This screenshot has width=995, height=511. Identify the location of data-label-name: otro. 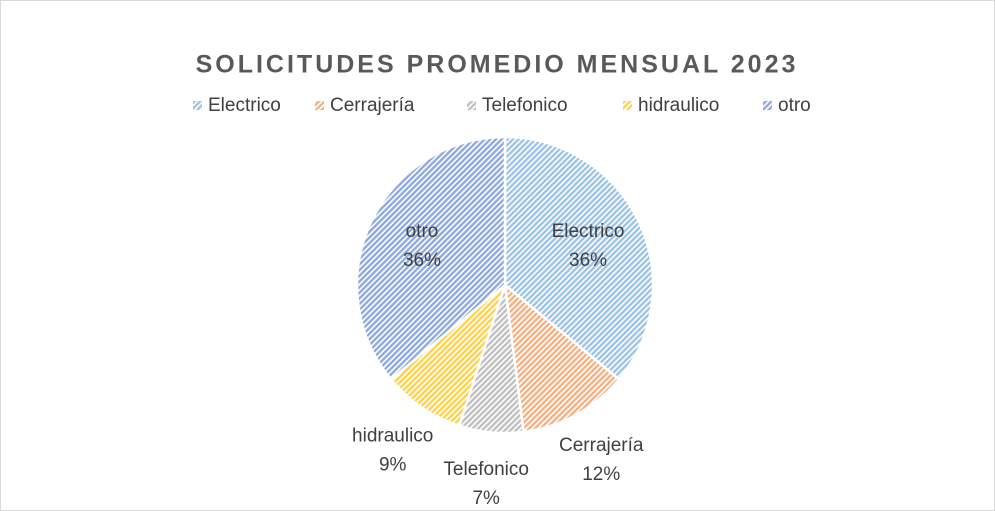
(422, 231).